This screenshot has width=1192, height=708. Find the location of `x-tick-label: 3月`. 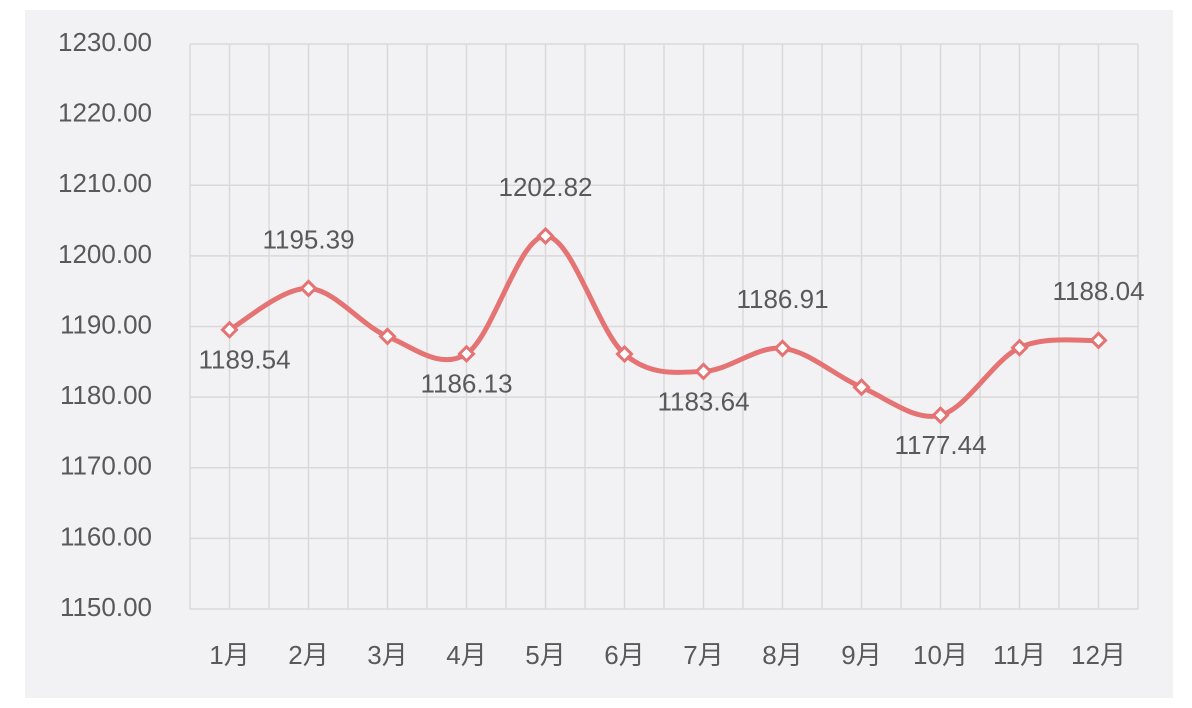

x-tick-label: 3月 is located at coordinates (387, 655).